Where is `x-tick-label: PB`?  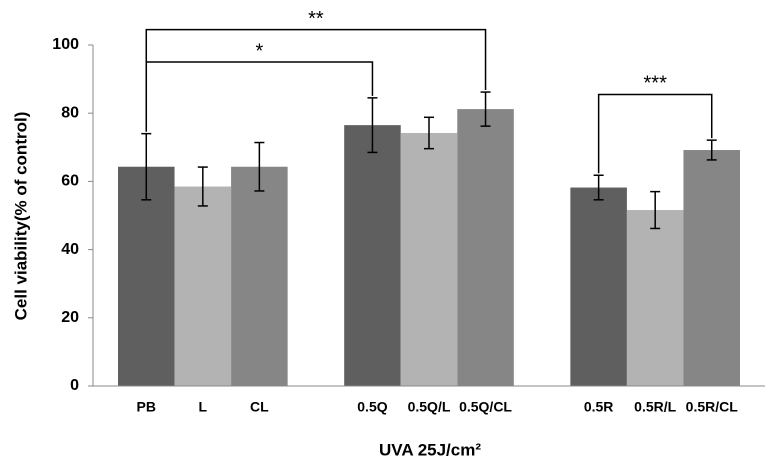
x-tick-label: PB is located at coordinates (146, 407).